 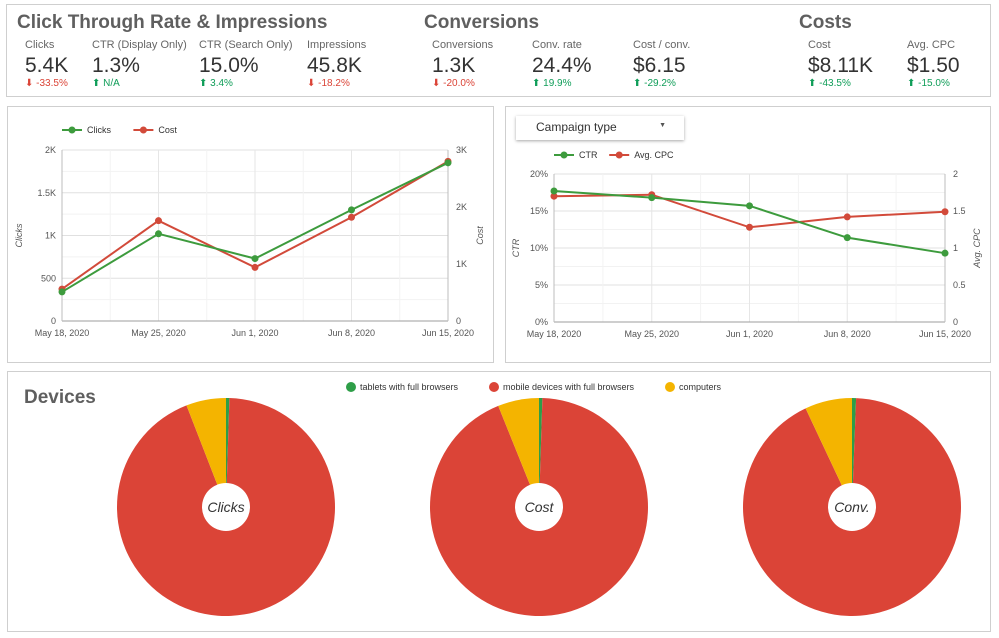 I want to click on kpi-value: $6.15, so click(x=659, y=65).